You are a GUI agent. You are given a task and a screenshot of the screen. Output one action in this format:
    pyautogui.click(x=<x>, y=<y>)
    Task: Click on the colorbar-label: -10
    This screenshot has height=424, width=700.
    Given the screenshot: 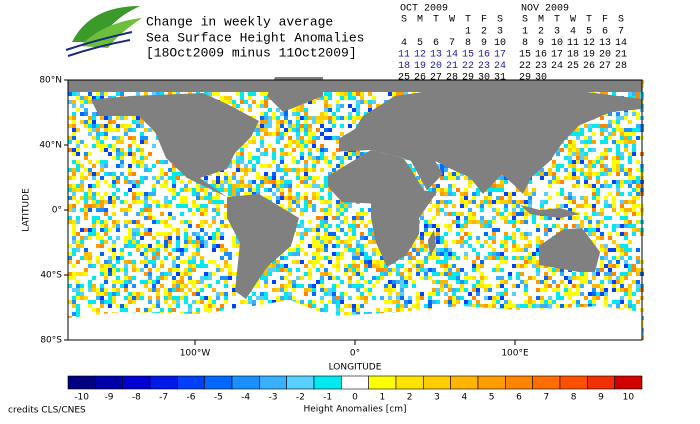 What is the action you would take?
    pyautogui.click(x=81, y=398)
    